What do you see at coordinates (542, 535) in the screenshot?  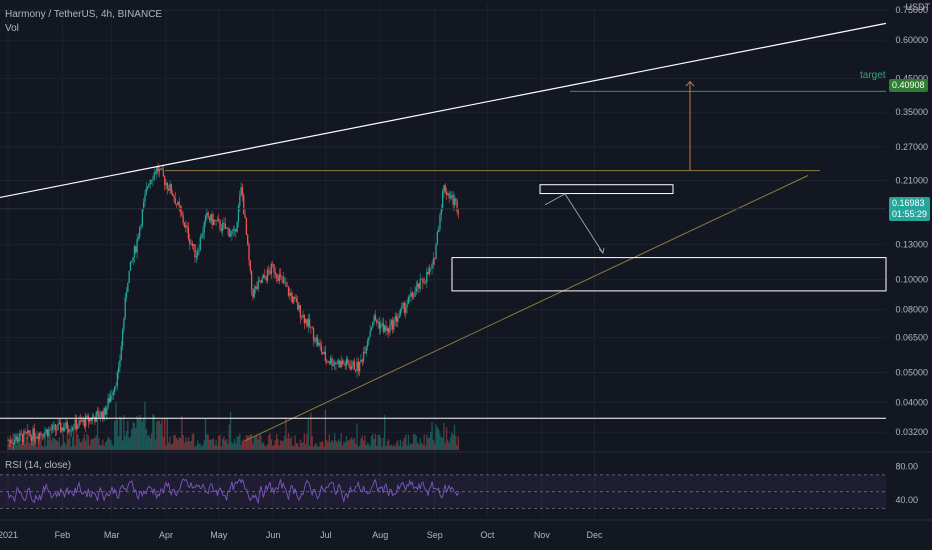 I see `x-tick-label: Nov` at bounding box center [542, 535].